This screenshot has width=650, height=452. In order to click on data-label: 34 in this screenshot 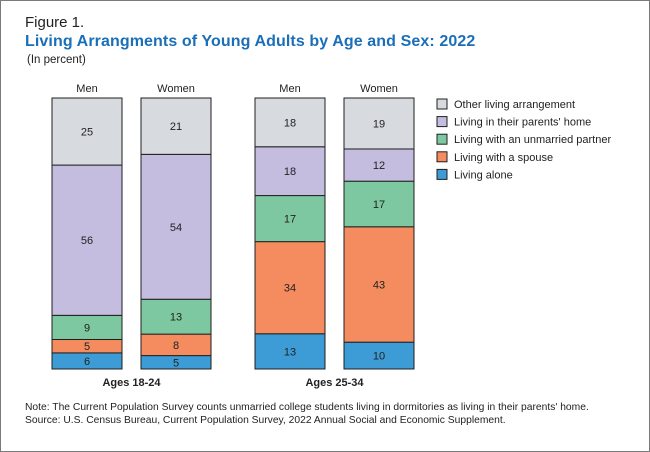, I will do `click(290, 289)`.